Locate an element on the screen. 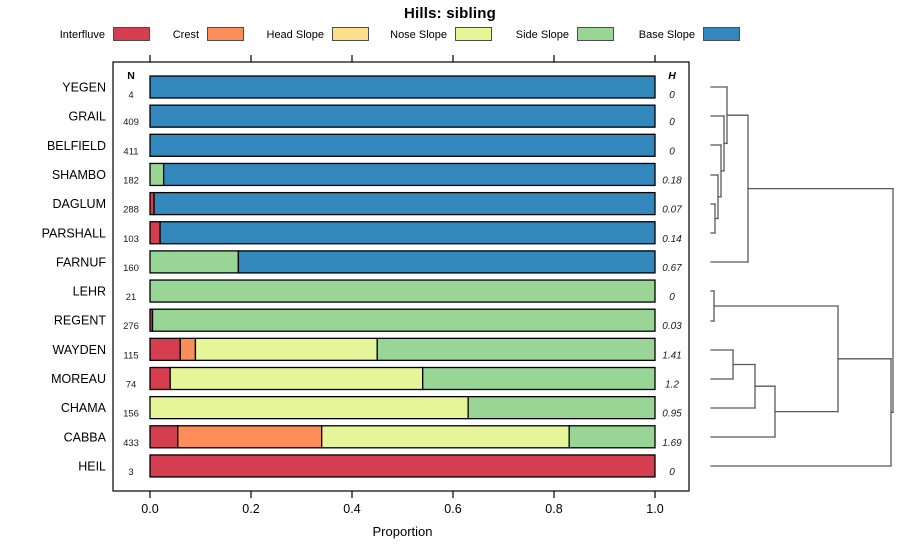 The height and width of the screenshot is (560, 900). legend-label-head_slope: Head Slope is located at coordinates (295, 35).